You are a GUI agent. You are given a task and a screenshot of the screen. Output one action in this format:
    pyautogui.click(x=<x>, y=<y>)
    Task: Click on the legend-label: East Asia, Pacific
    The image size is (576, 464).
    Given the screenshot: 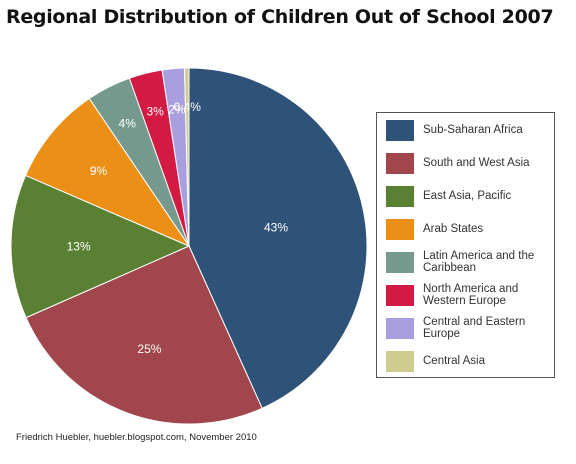 What is the action you would take?
    pyautogui.click(x=467, y=195)
    